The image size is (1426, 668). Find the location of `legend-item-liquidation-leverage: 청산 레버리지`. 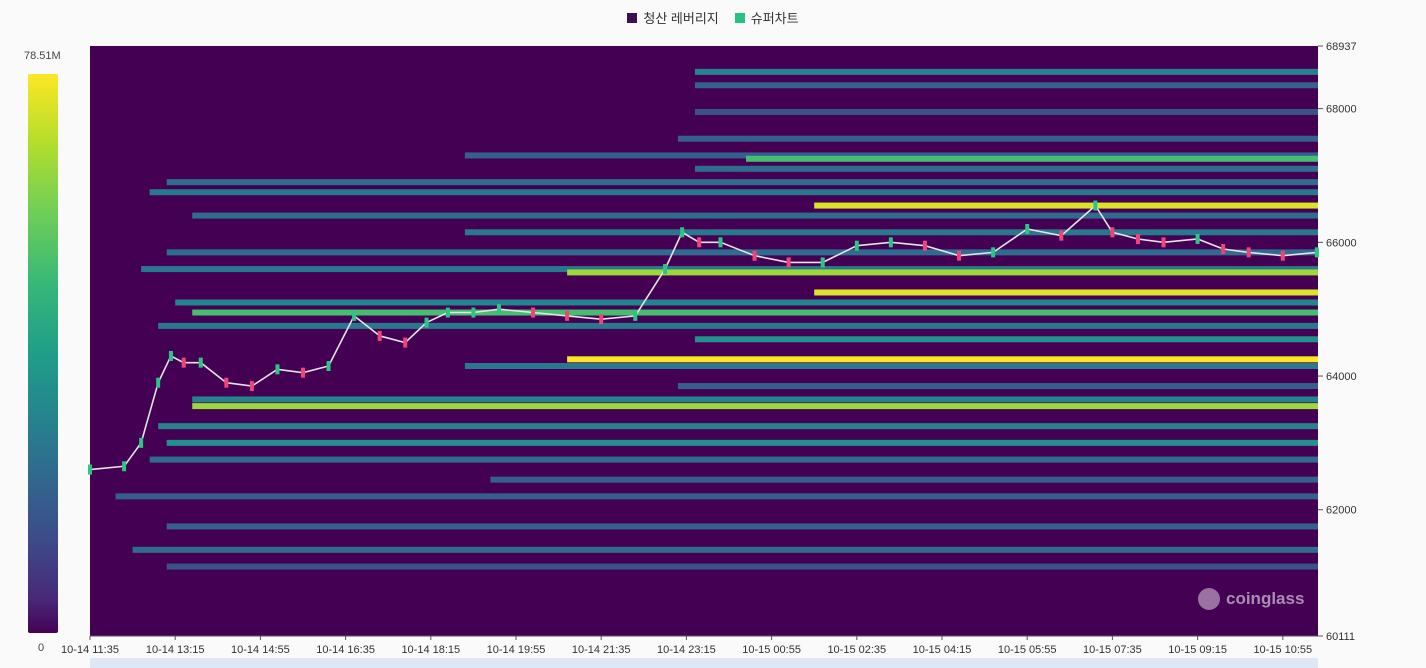

legend-item-liquidation-leverage: 청산 레버리지 is located at coordinates (673, 17).